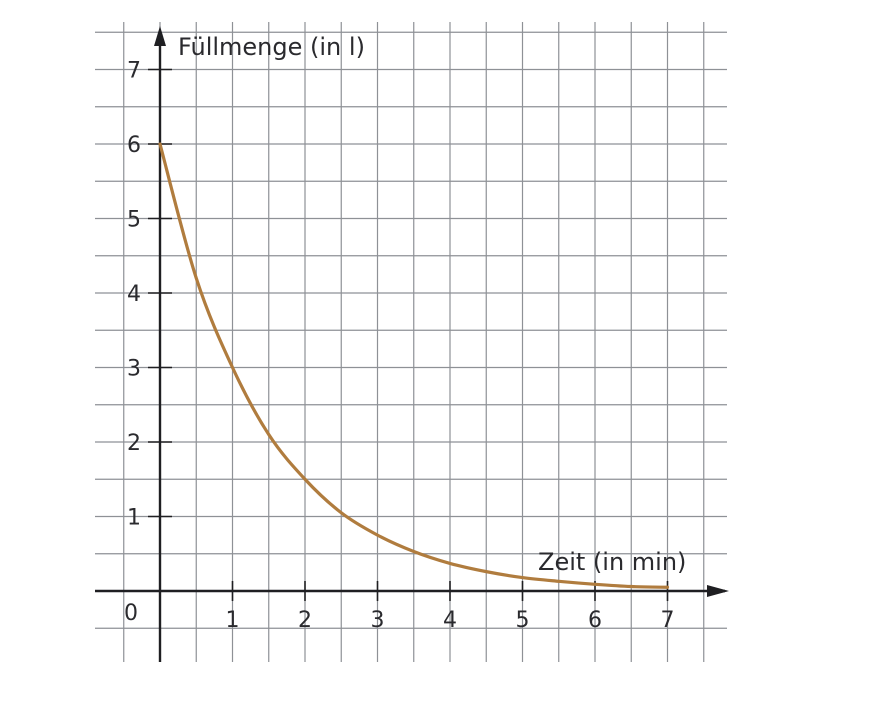  I want to click on y-tick-label: 3, so click(134, 369).